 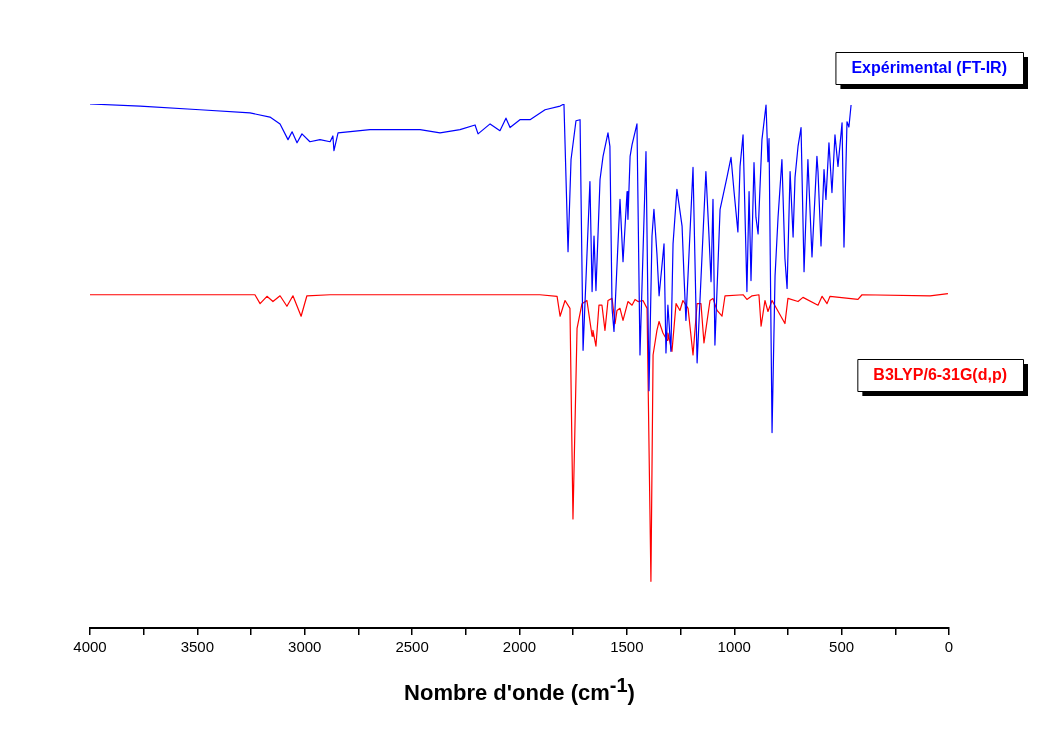 What do you see at coordinates (842, 647) in the screenshot?
I see `x-tick-label: 500` at bounding box center [842, 647].